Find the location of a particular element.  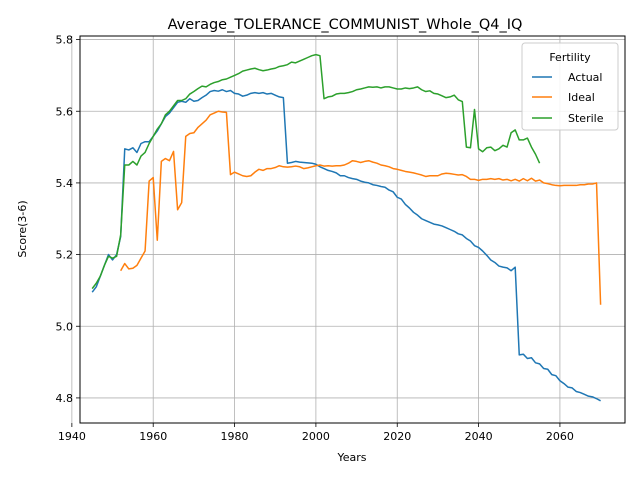

x-tick-label: 2000 is located at coordinates (316, 436).